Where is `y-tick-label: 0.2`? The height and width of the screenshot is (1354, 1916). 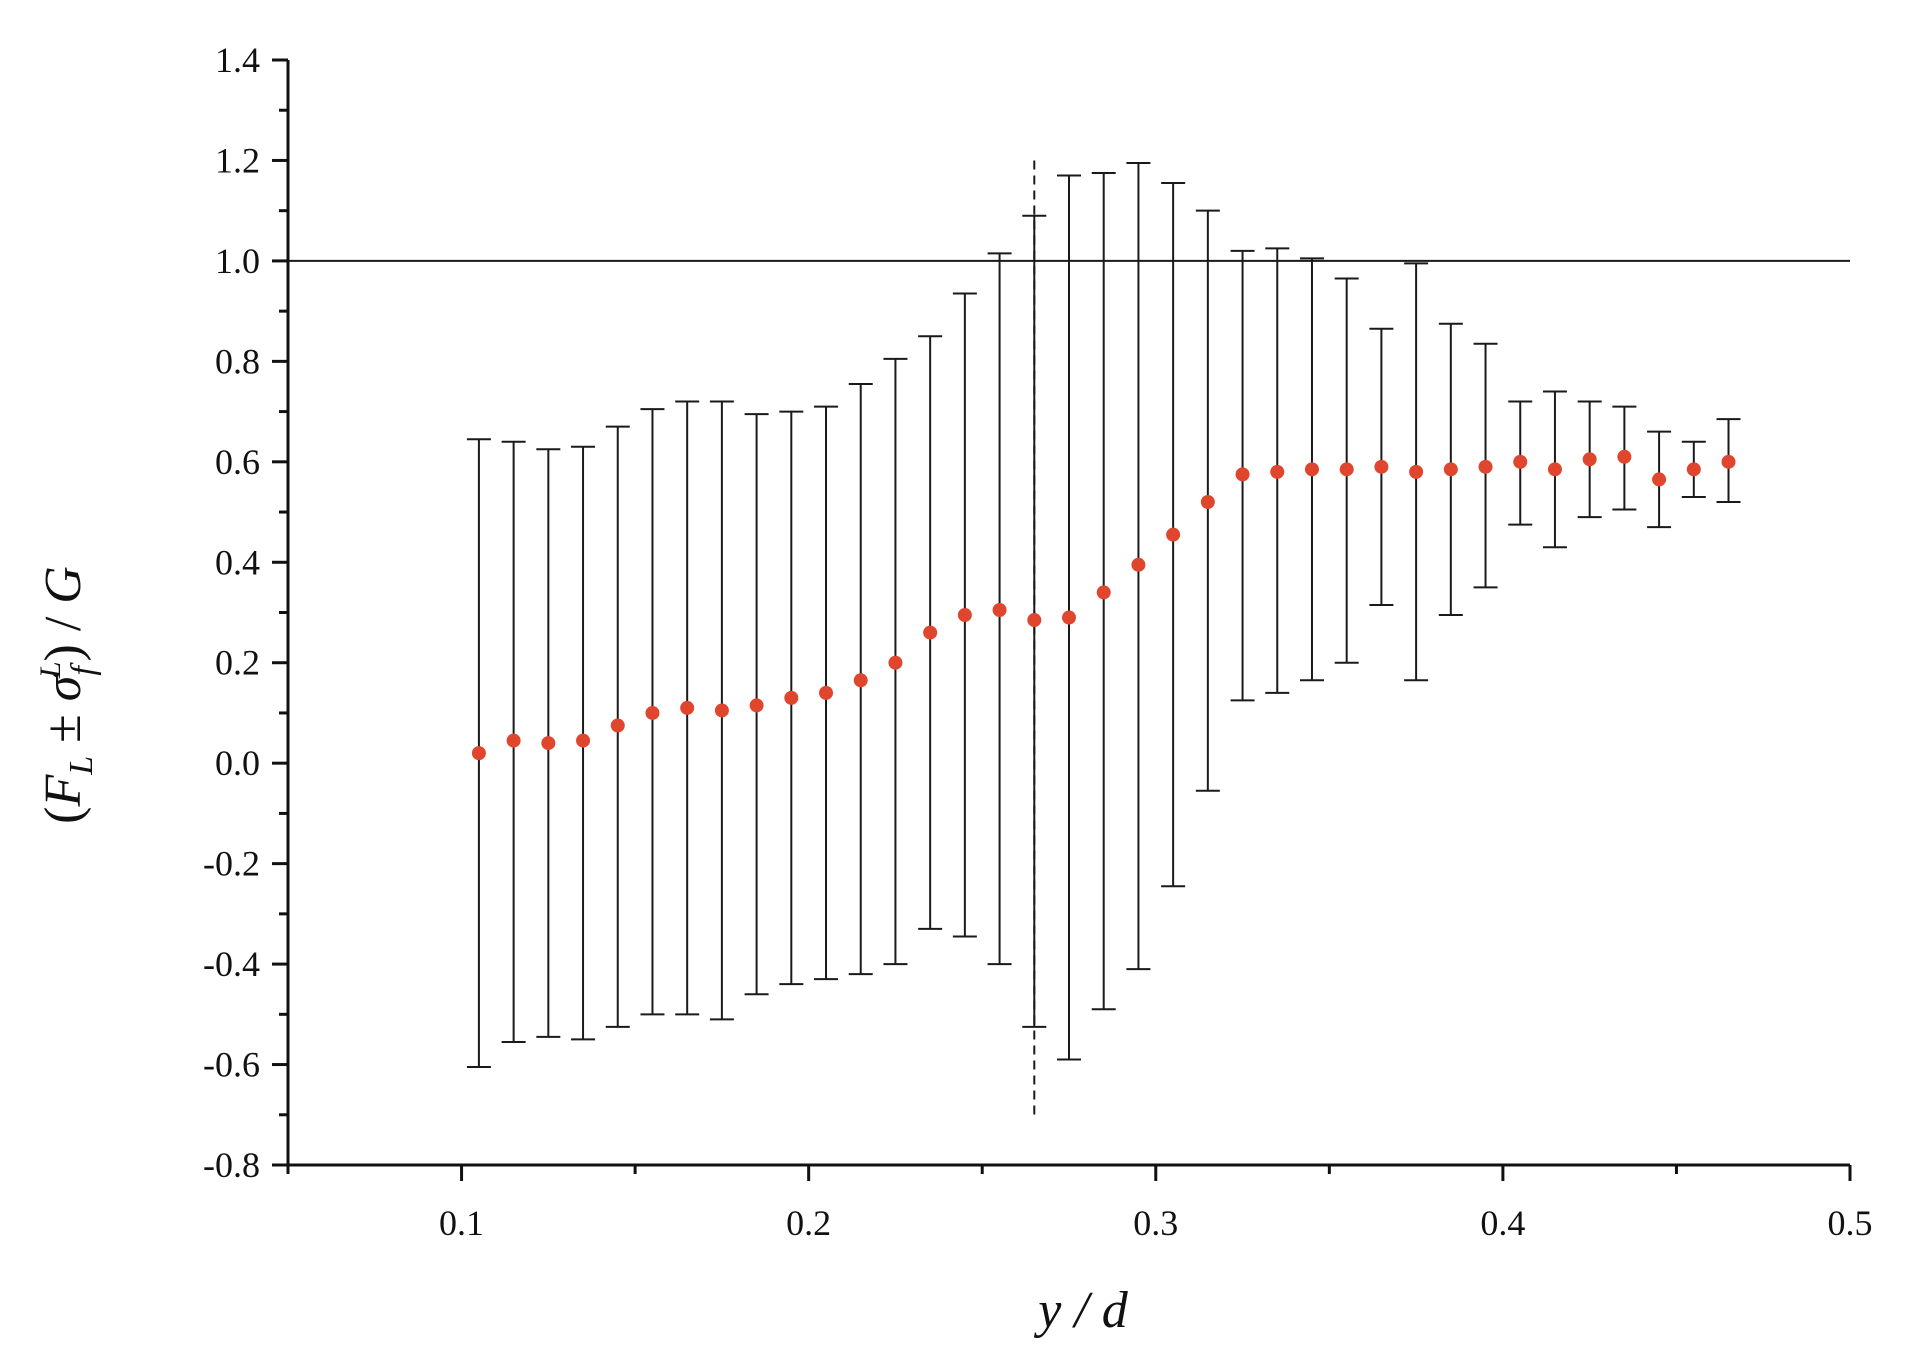 y-tick-label: 0.2 is located at coordinates (237, 663).